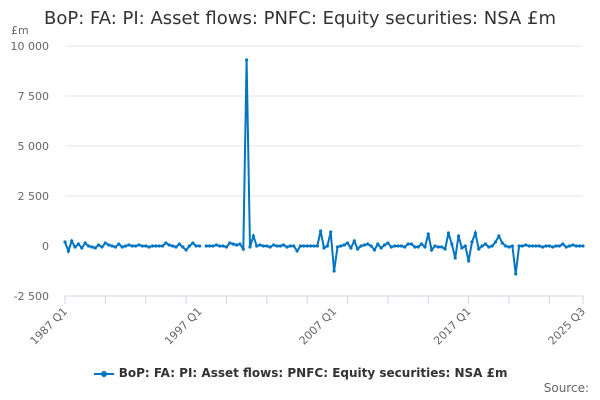  I want to click on x-tick-label: 2025 Q3, so click(567, 326).